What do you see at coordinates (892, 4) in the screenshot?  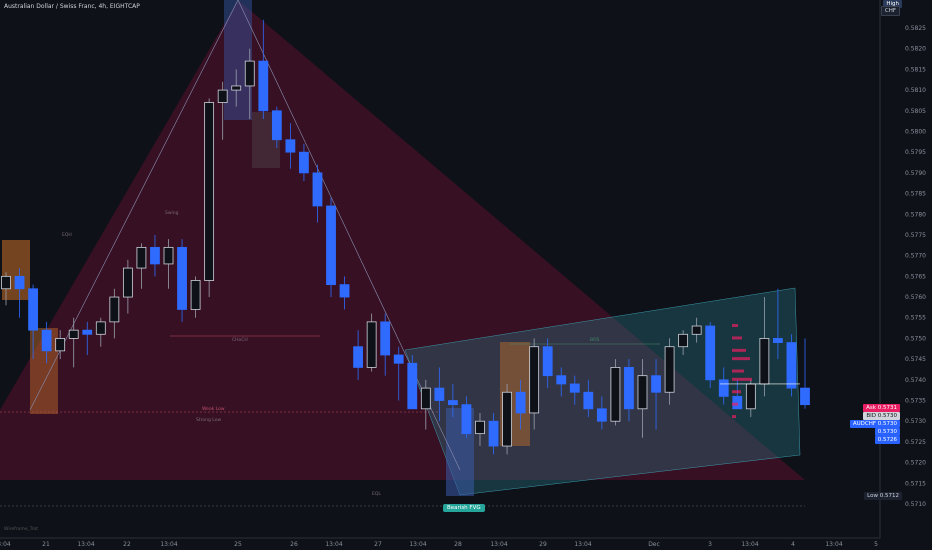 I see `high-tag: High` at bounding box center [892, 4].